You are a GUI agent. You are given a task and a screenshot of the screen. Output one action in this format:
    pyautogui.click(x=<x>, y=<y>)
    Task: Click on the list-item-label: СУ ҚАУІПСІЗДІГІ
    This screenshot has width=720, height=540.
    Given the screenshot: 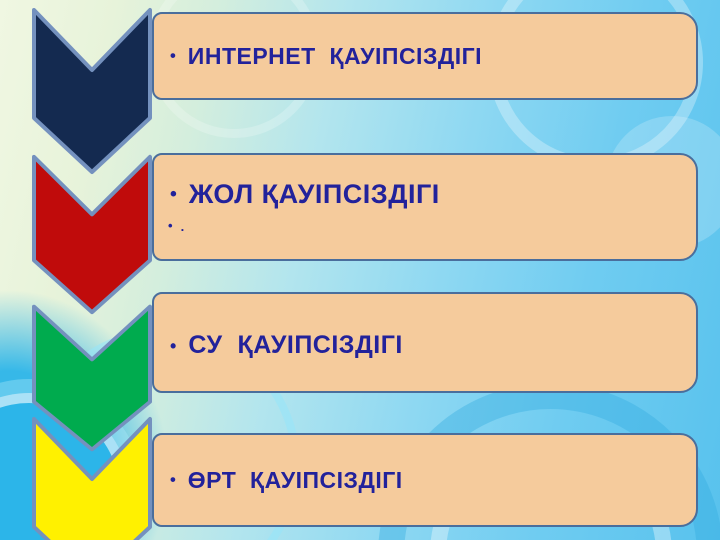 What is the action you would take?
    pyautogui.click(x=295, y=345)
    